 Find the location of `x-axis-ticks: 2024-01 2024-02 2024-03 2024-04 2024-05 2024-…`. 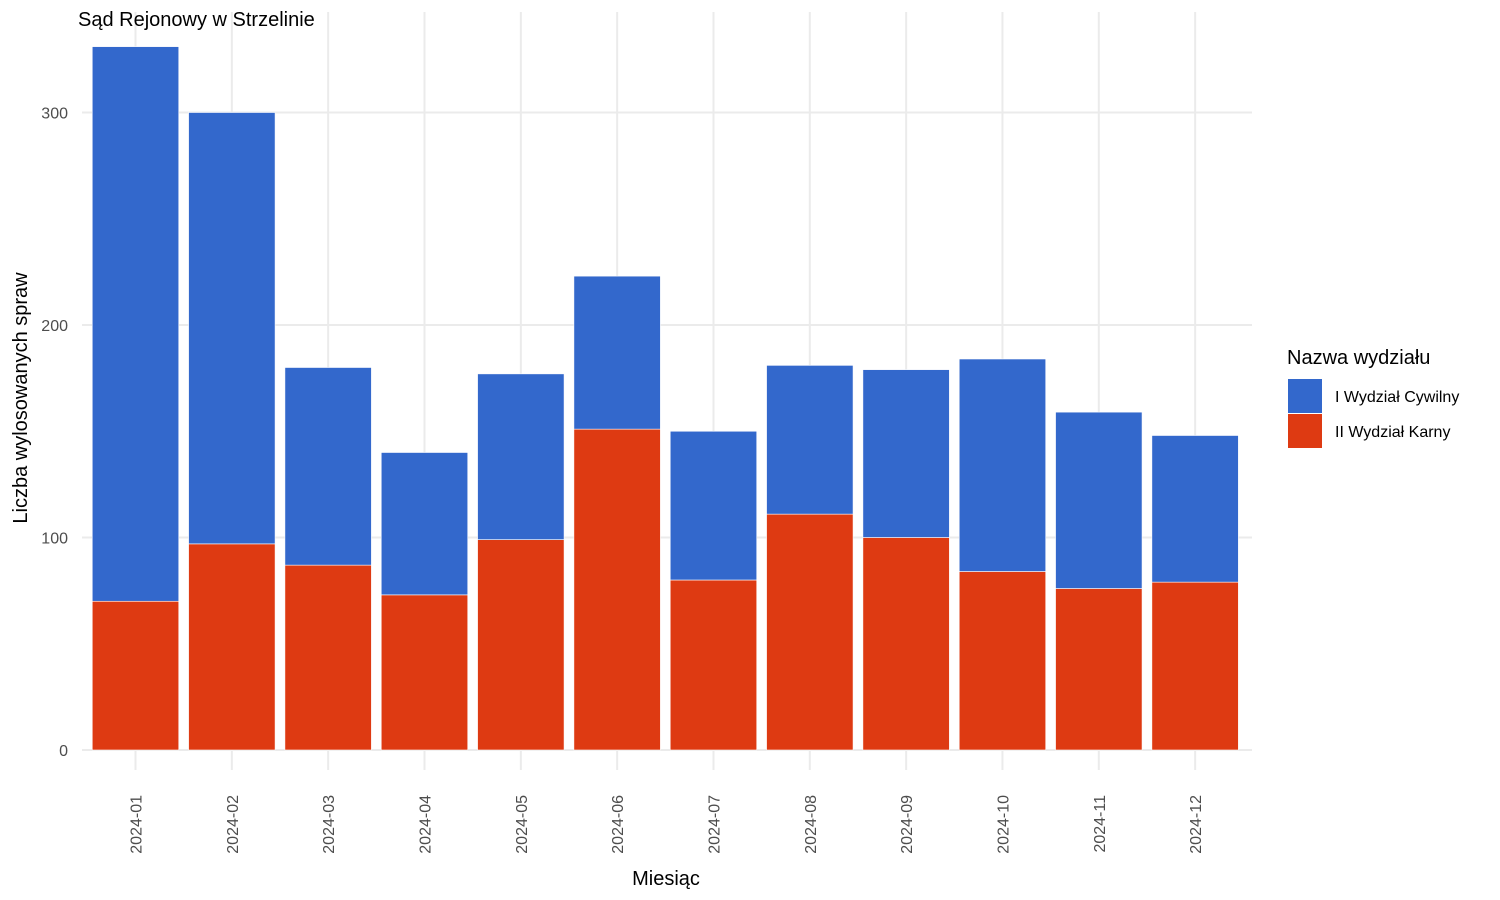

x-axis-ticks: 2024-01 2024-02 2024-03 2024-04 2024-05 2024-… is located at coordinates (667, 824).